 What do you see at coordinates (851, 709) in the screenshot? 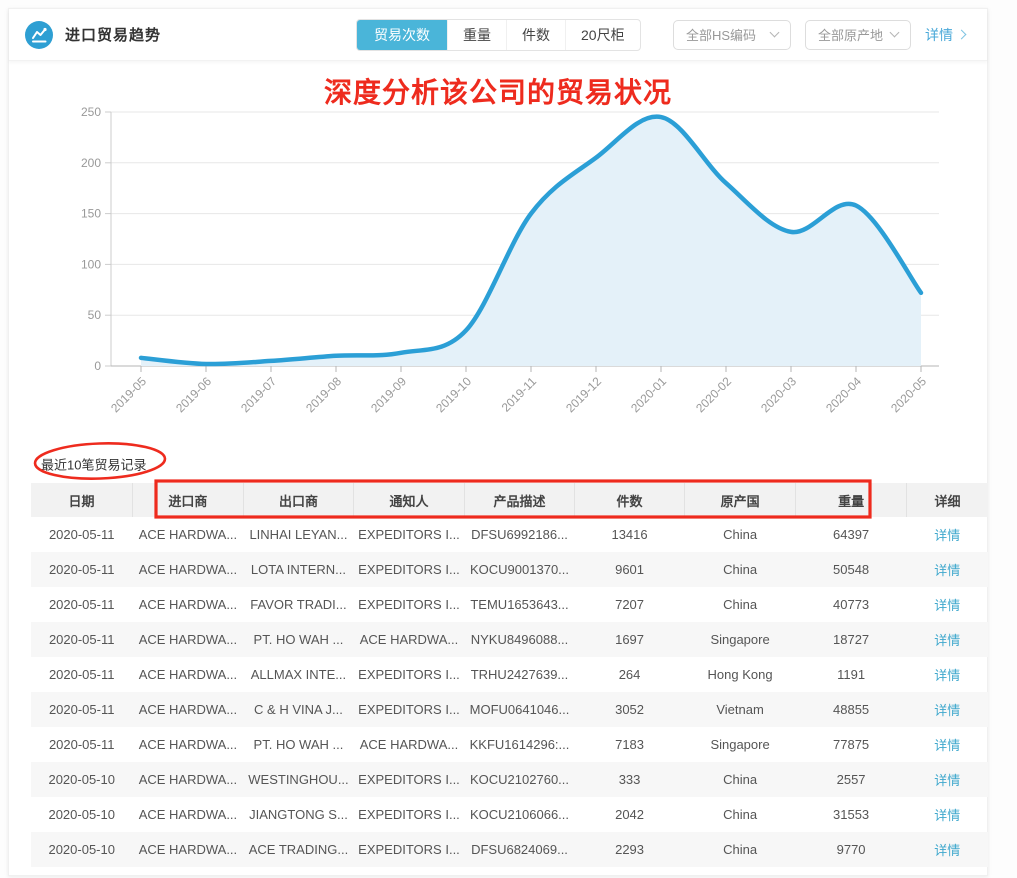
I see `weight-cell: 48855` at bounding box center [851, 709].